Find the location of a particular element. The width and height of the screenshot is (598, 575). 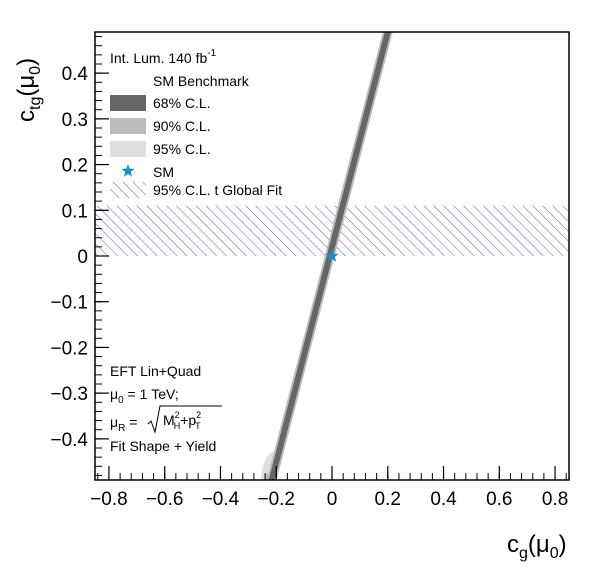

x-tick-label: −0.8 is located at coordinates (109, 499).